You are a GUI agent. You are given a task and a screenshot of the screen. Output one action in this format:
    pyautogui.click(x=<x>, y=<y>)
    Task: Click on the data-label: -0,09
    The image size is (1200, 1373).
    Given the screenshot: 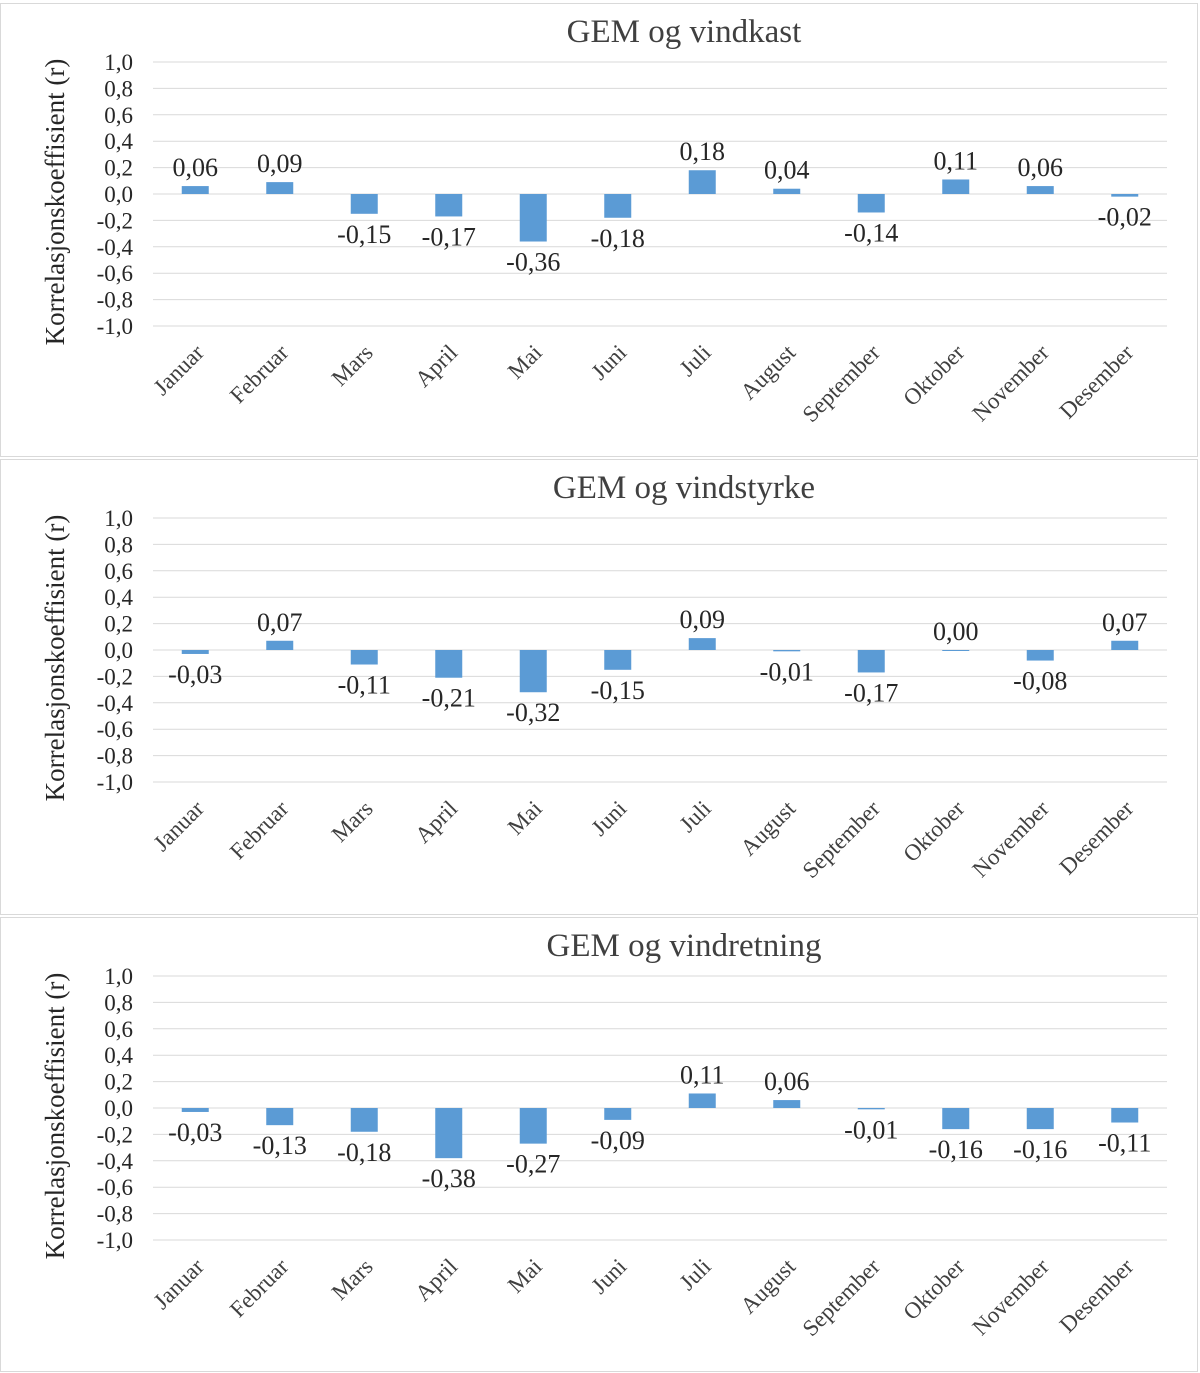 What is the action you would take?
    pyautogui.click(x=618, y=1140)
    